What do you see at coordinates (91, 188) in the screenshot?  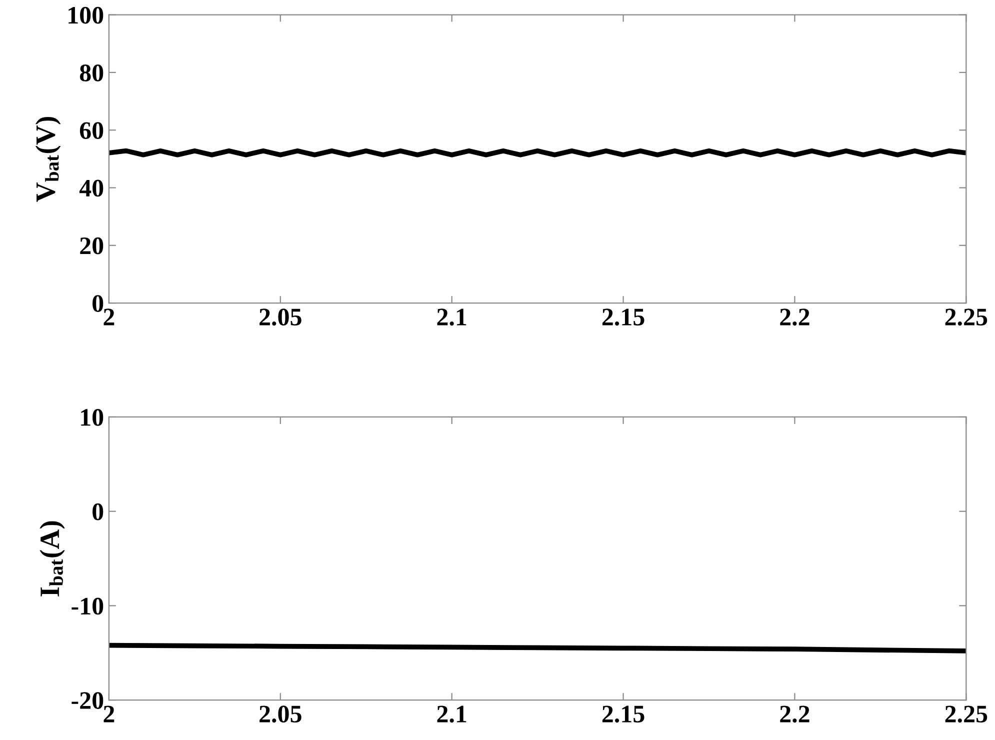 I see `y-tick-label: 40` at bounding box center [91, 188].